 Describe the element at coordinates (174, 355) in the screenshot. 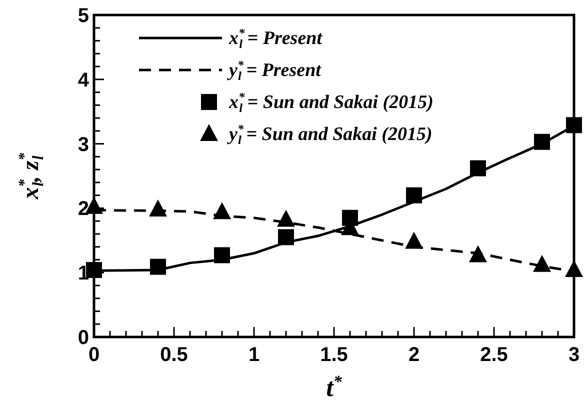

I see `x-tick-label: 0.5` at that location.